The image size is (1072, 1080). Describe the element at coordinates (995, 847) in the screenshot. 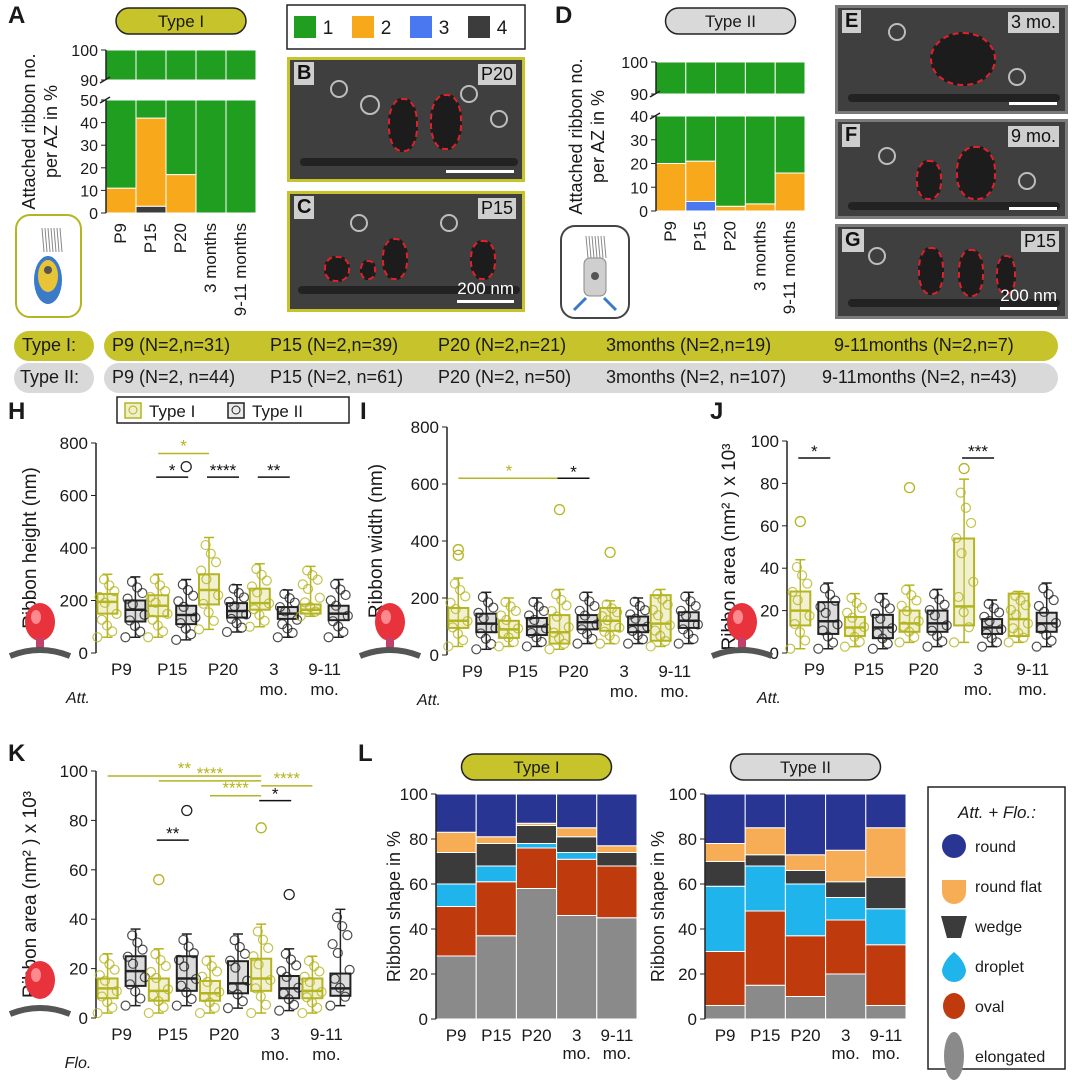

I see `legend-label-round: round` at that location.